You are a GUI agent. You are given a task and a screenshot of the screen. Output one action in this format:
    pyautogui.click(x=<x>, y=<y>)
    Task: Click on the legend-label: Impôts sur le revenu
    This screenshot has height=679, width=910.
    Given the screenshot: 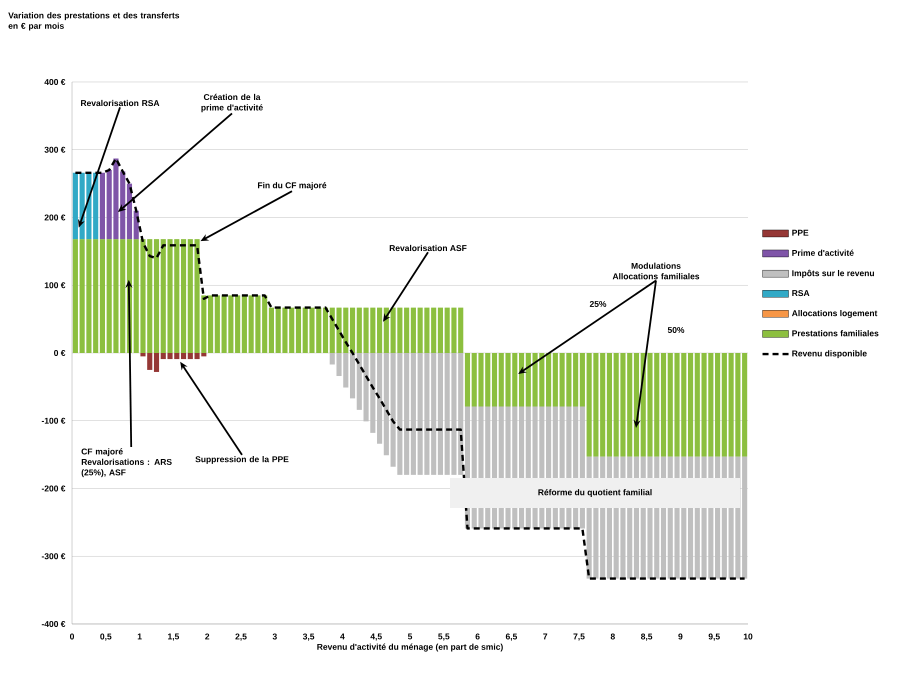 What is the action you would take?
    pyautogui.click(x=833, y=274)
    